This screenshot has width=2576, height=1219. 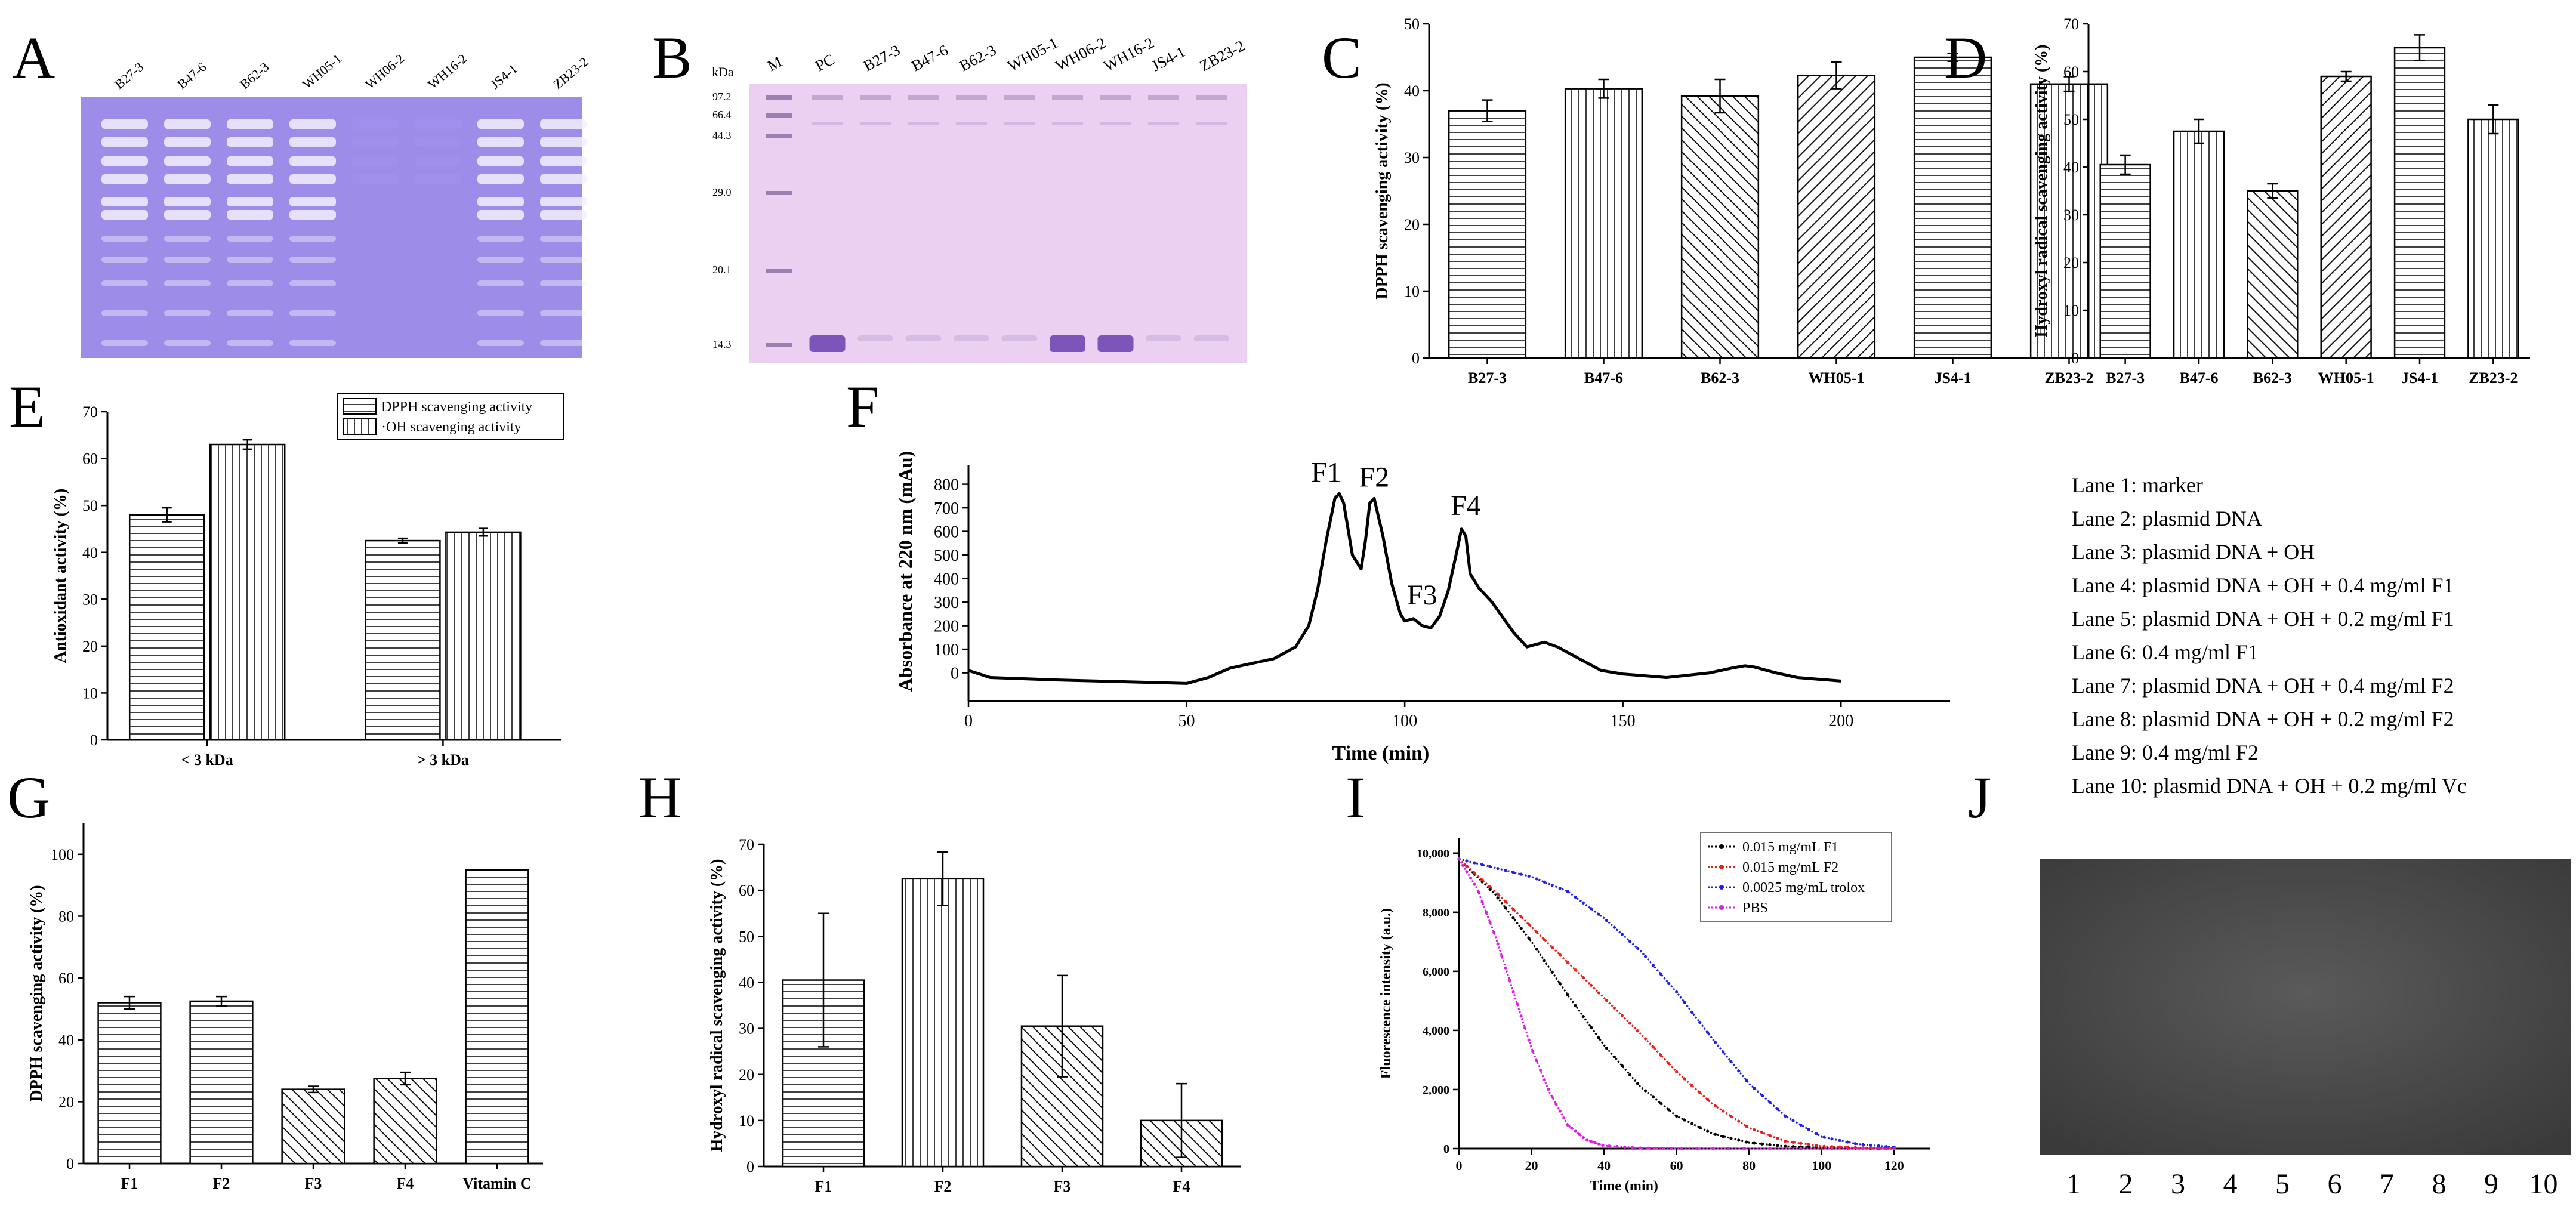 I want to click on y-tick-label: 500, so click(x=946, y=556).